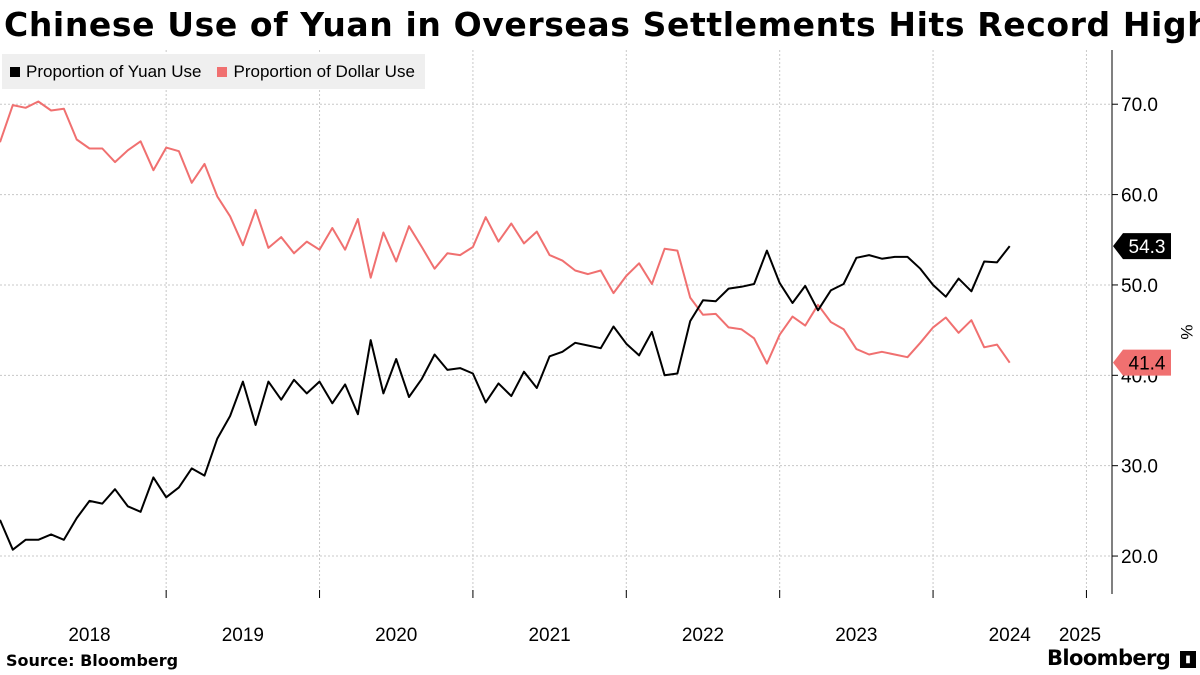 The width and height of the screenshot is (1200, 675). I want to click on legend-label-yuan: Proportion of Yuan Use, so click(114, 71).